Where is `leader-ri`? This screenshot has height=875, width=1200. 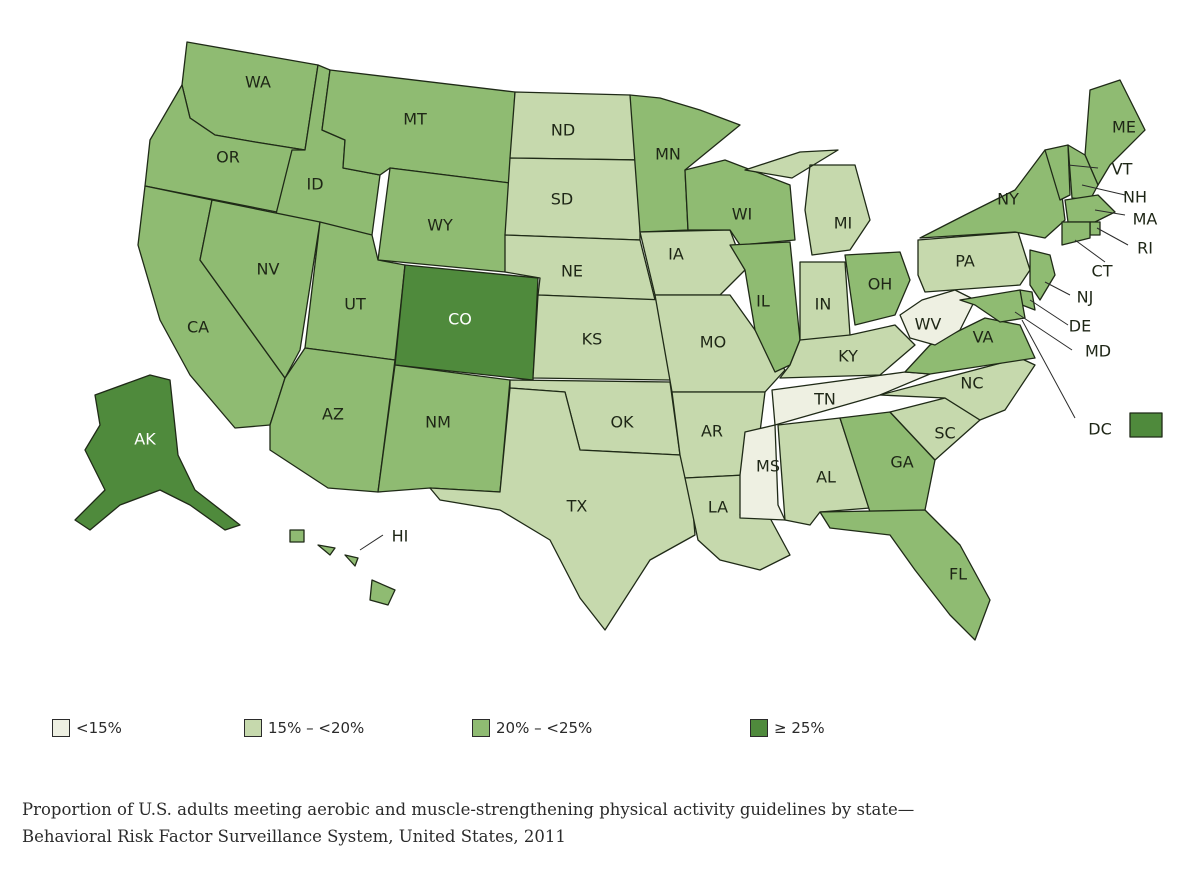
leader-ri is located at coordinates (1112, 236).